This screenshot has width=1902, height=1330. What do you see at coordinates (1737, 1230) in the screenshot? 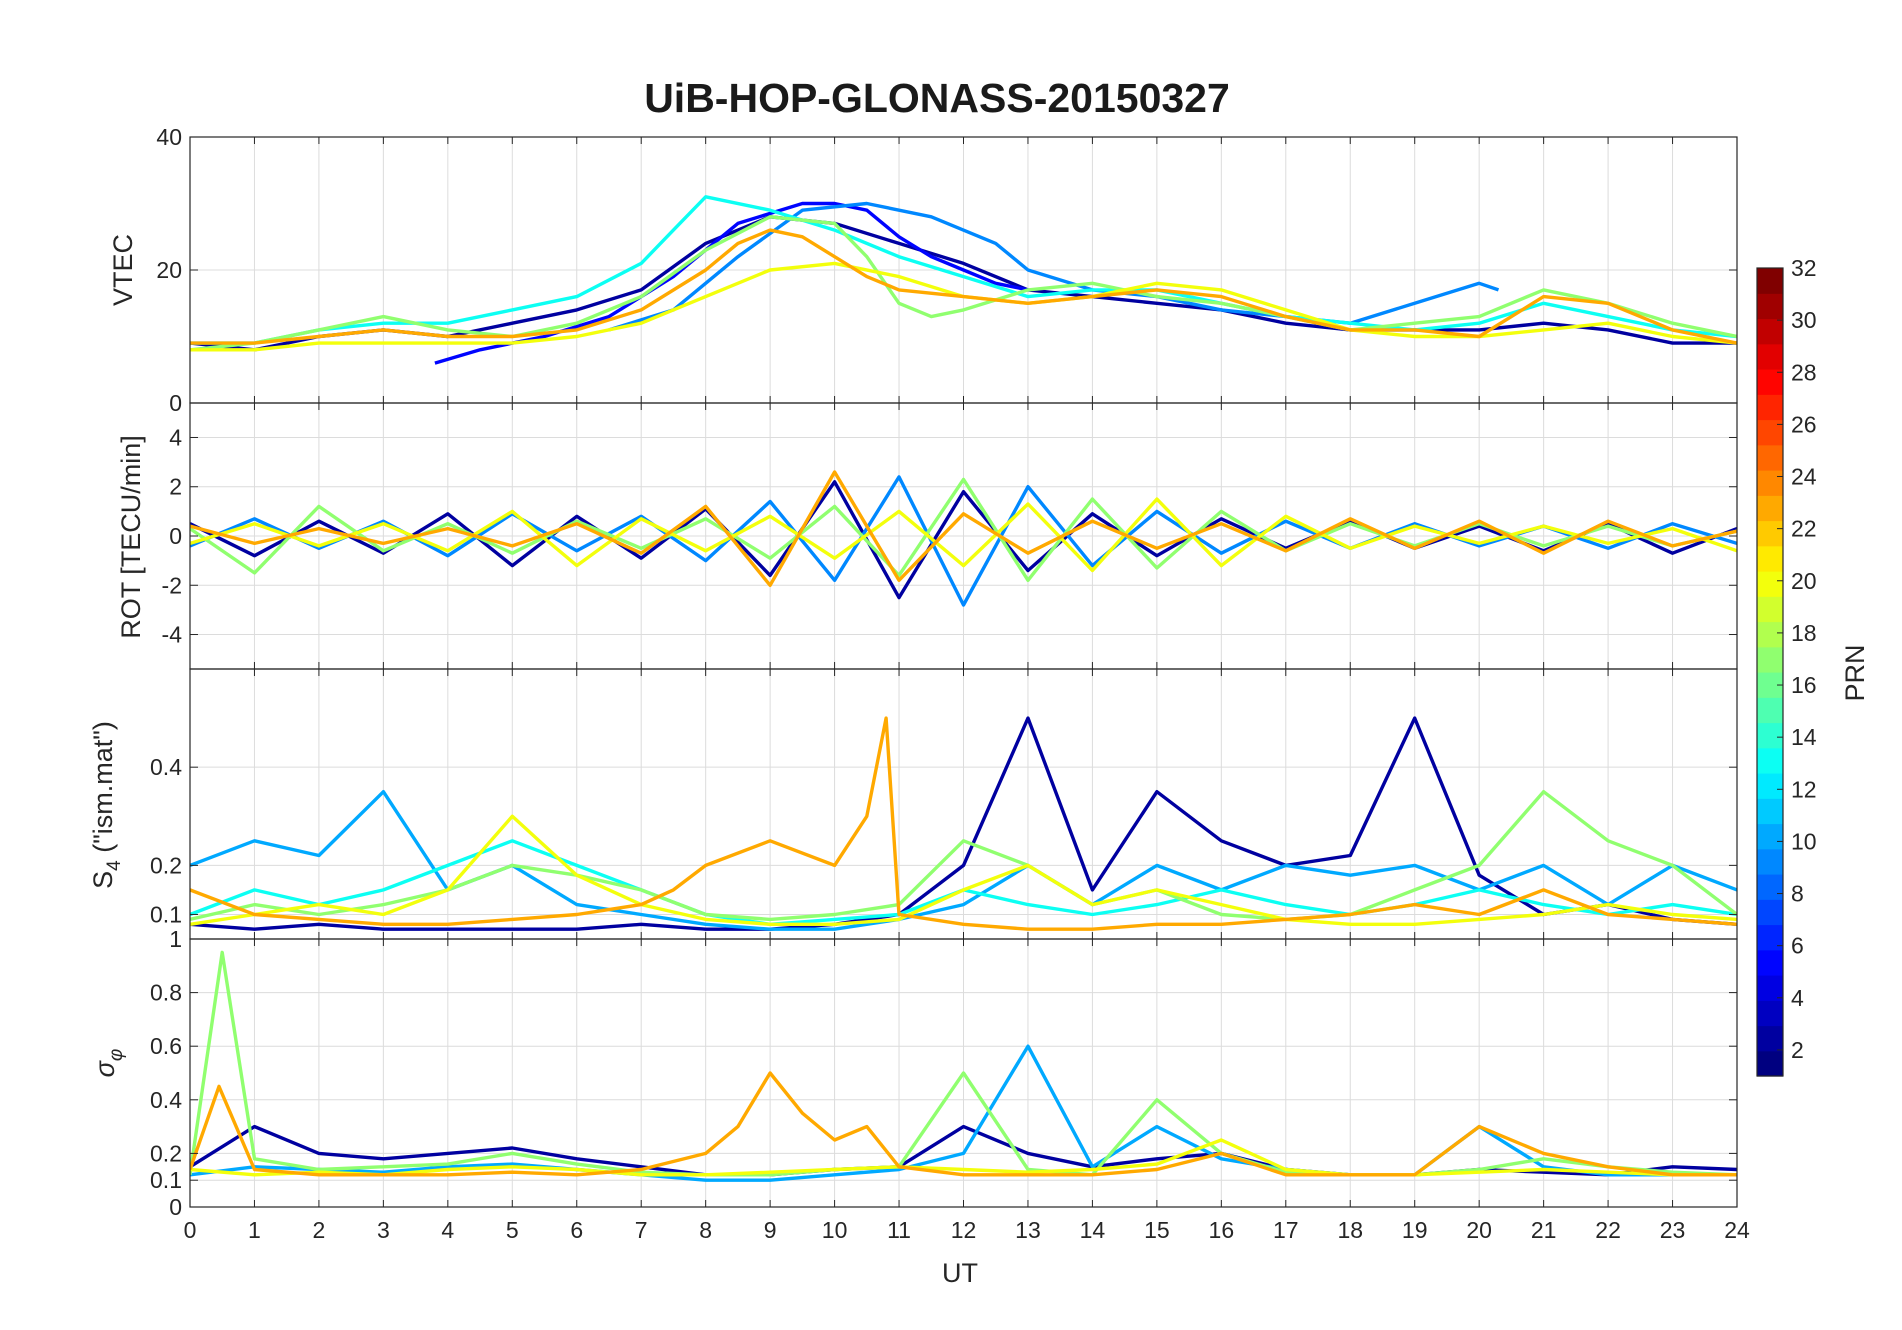
I see `xtick-label: 24` at bounding box center [1737, 1230].